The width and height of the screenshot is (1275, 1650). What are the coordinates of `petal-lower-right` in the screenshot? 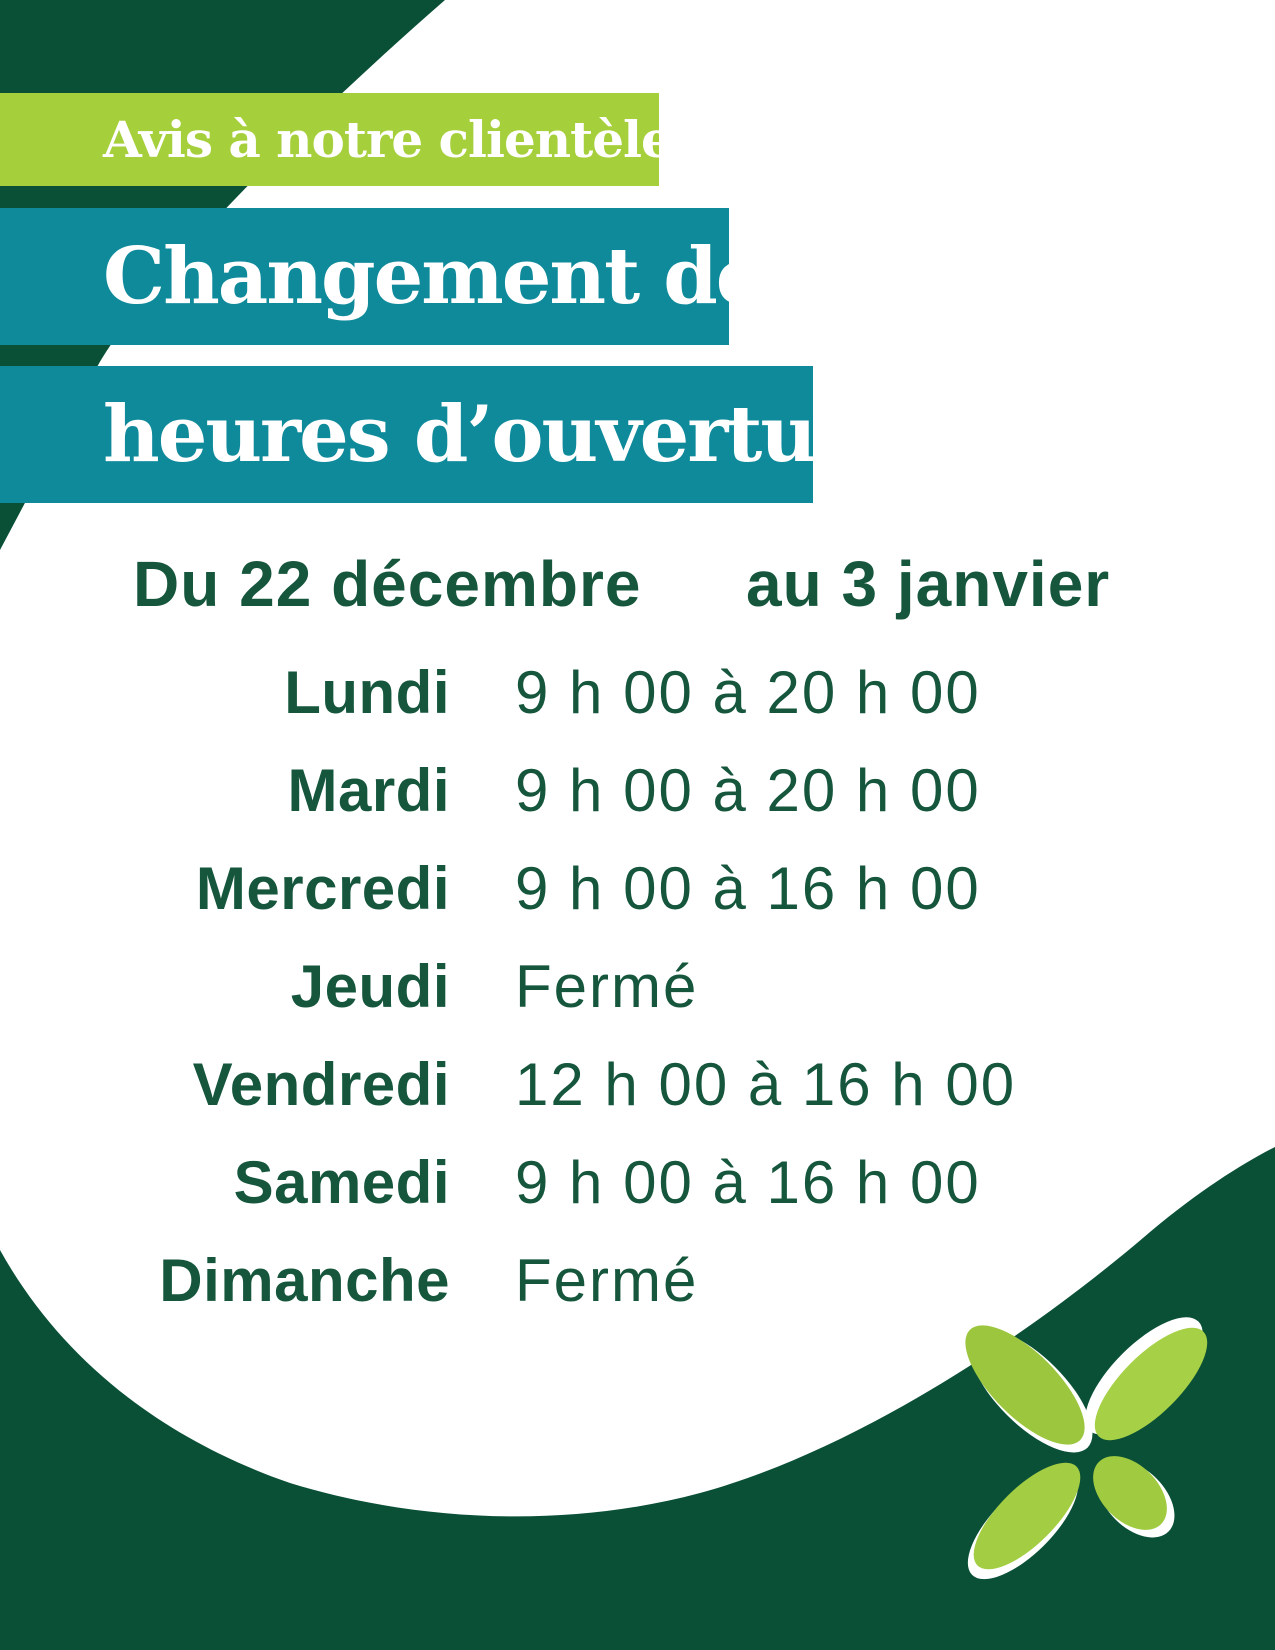 It's located at (1130, 1493).